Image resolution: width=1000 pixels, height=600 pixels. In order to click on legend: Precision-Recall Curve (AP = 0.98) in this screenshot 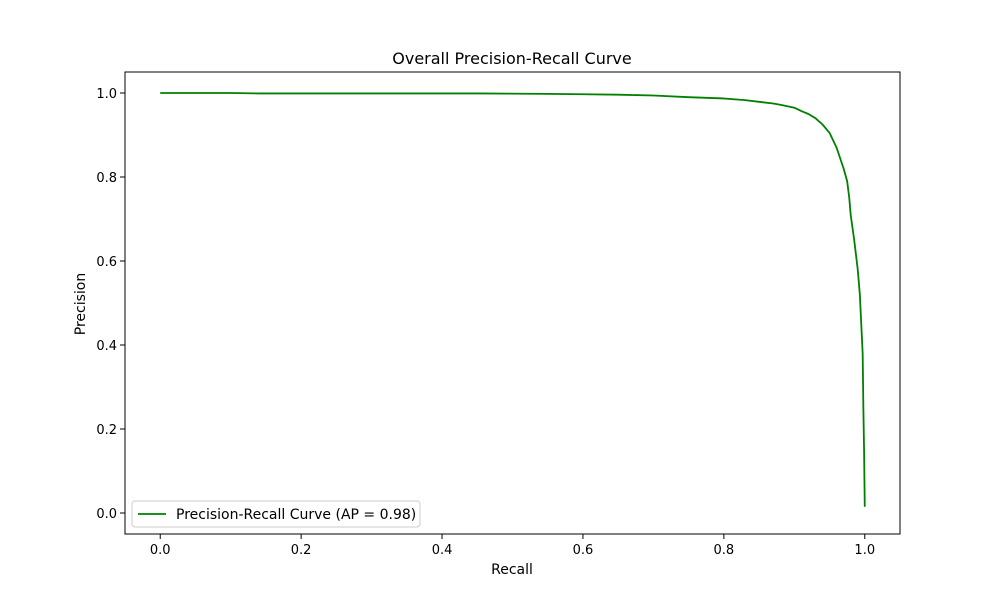, I will do `click(276, 514)`.